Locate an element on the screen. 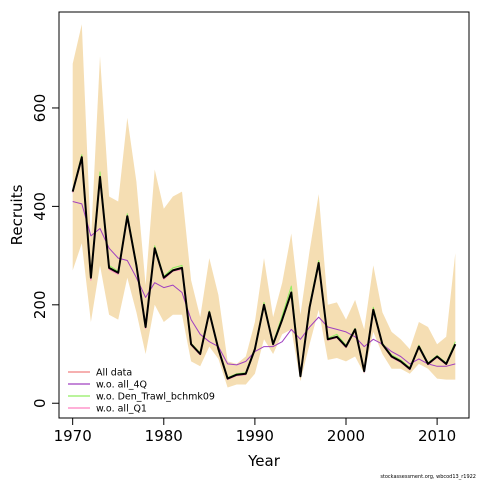 The height and width of the screenshot is (480, 480). x-tick-label: 1990 is located at coordinates (255, 436).